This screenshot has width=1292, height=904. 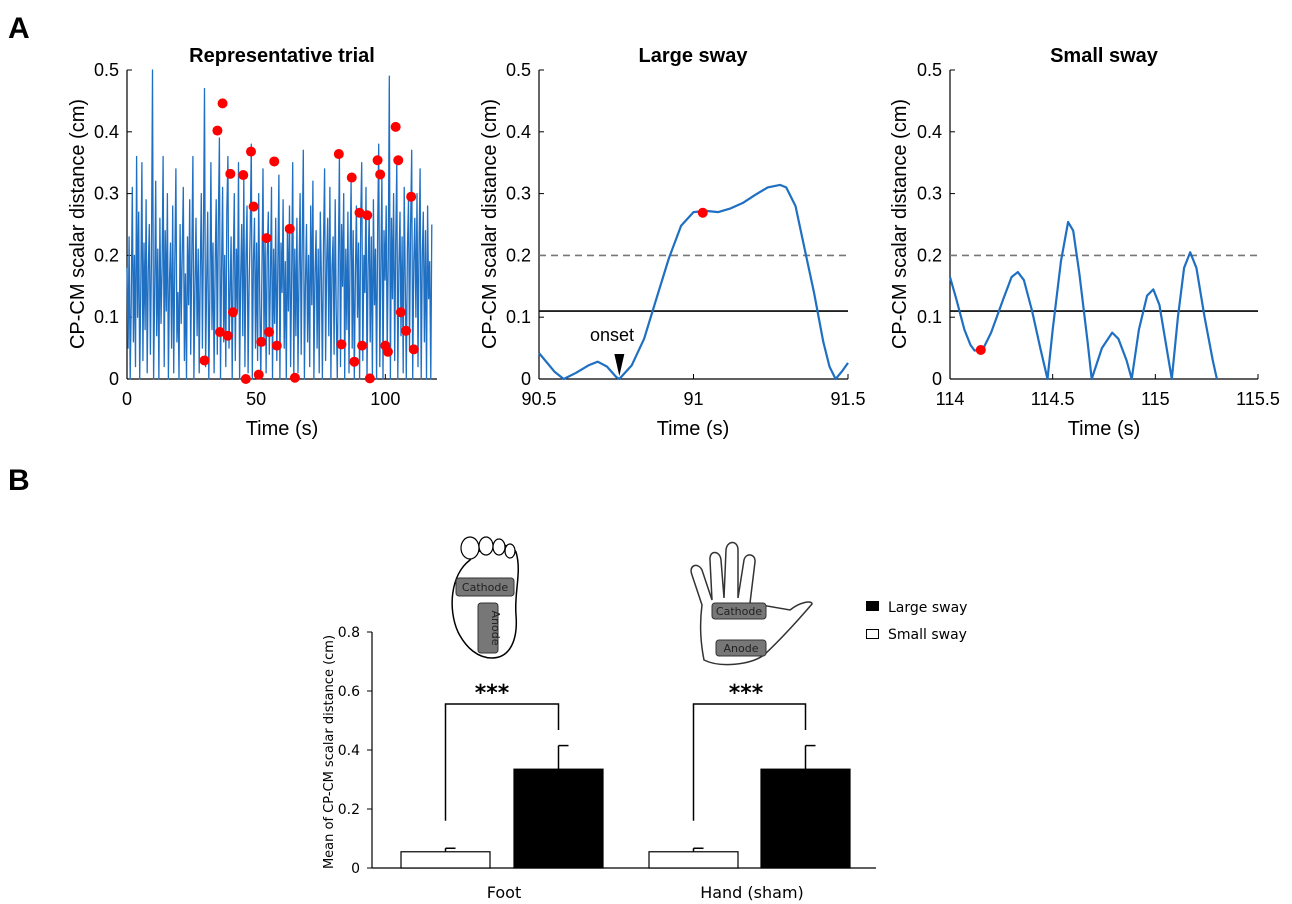 What do you see at coordinates (485, 597) in the screenshot?
I see `foot-electrode-illustration: Cathode Anode` at bounding box center [485, 597].